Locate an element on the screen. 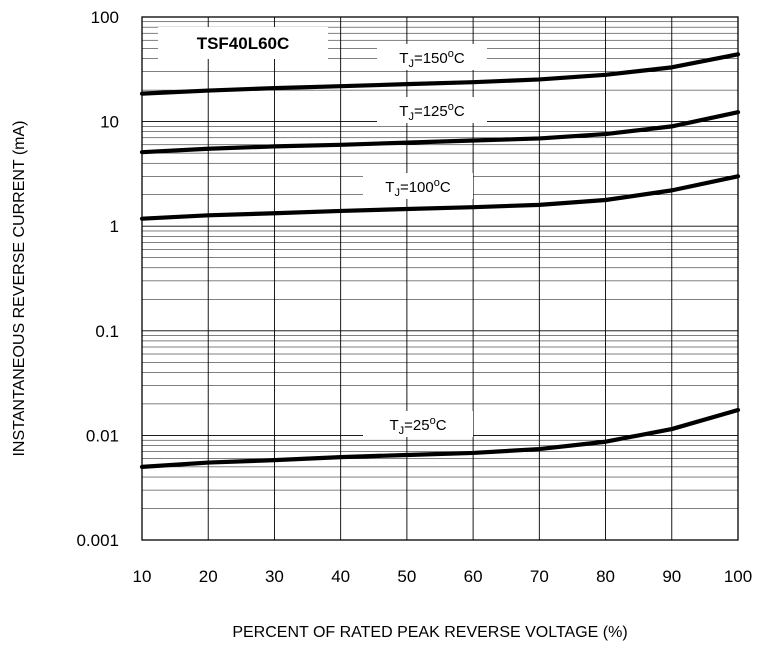 Image resolution: width=762 pixels, height=650 pixels. x-tick-label: 100 is located at coordinates (738, 576).